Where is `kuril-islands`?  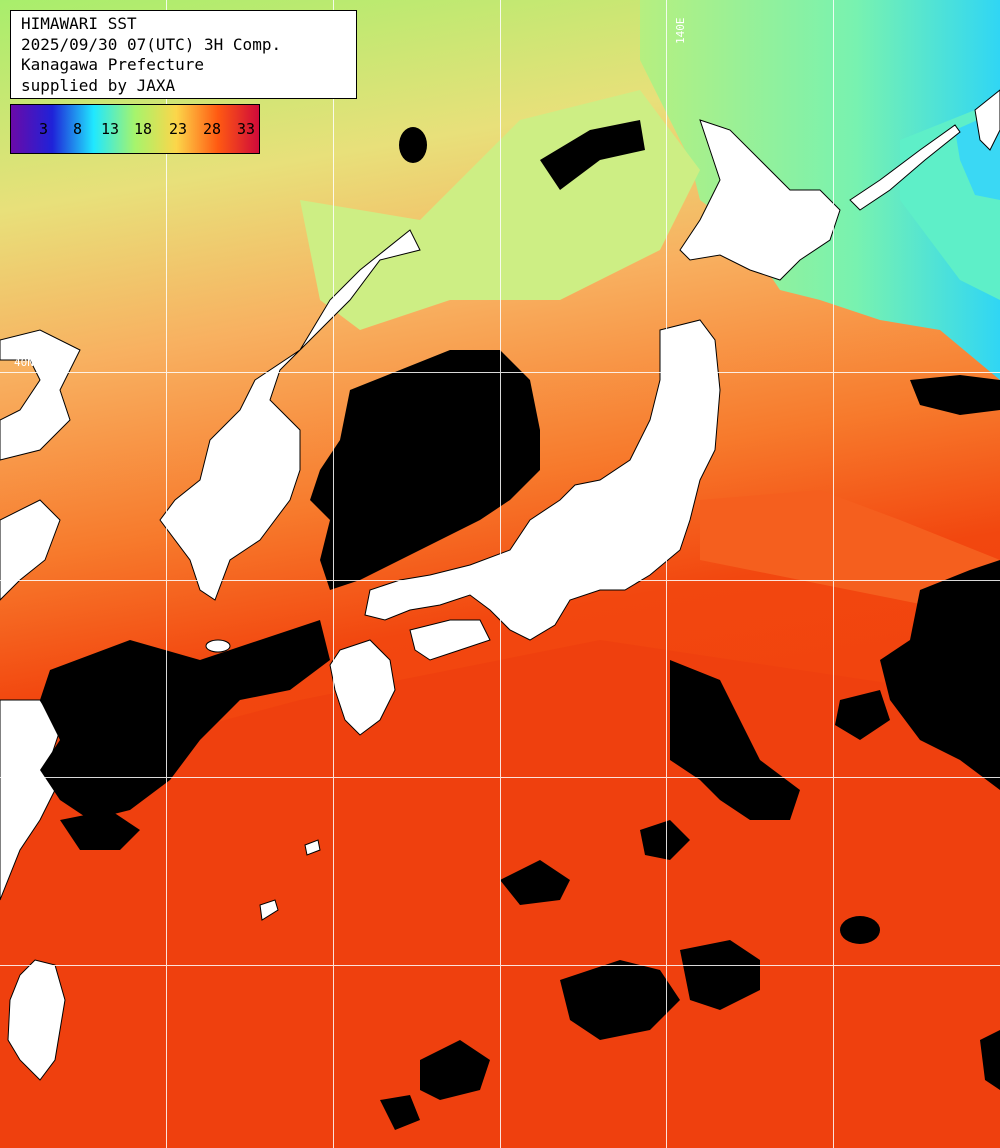
kuril-islands is located at coordinates (905, 167).